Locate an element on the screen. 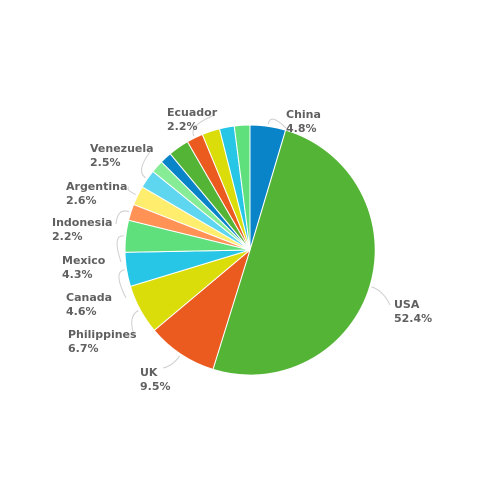 The image size is (500, 500). slice-label: Philippines is located at coordinates (102, 334).